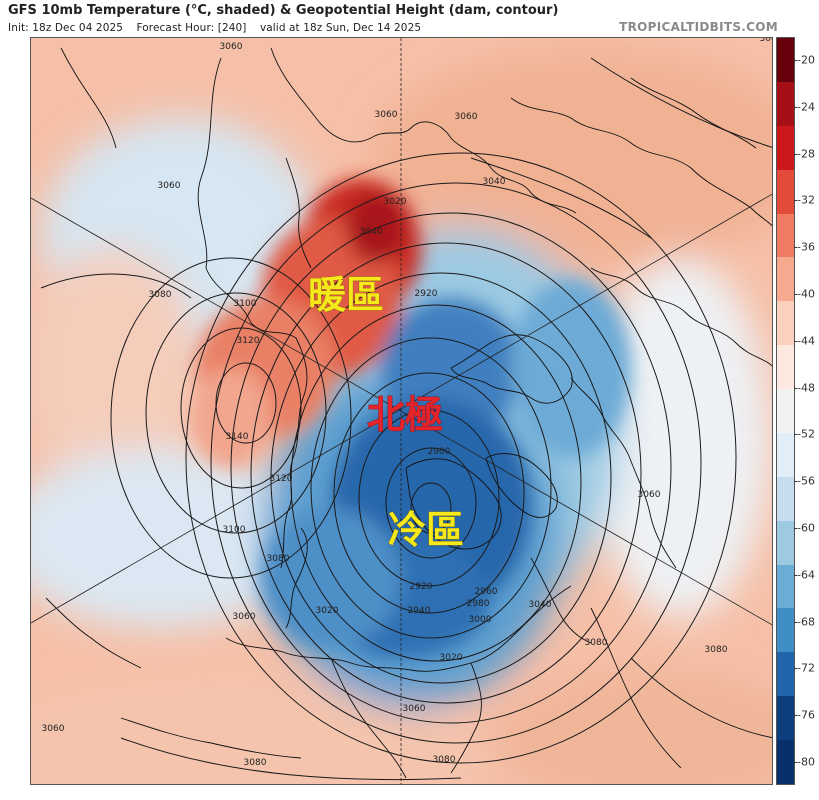 This screenshot has height=800, width=819. What do you see at coordinates (806, 528) in the screenshot?
I see `colorbar-tick-label: -60` at bounding box center [806, 528].